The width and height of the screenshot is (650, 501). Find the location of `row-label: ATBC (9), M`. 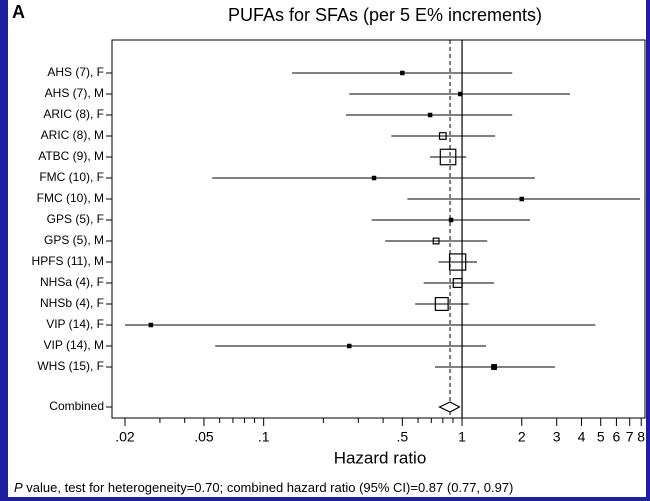

row-label: ATBC (9), M is located at coordinates (71, 156).